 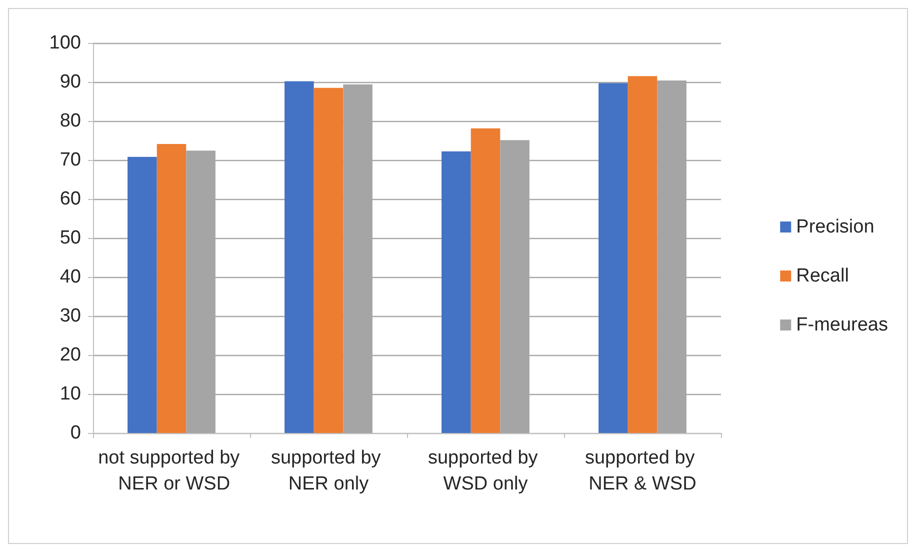 I want to click on y-tick-label: 20, so click(x=70, y=355).